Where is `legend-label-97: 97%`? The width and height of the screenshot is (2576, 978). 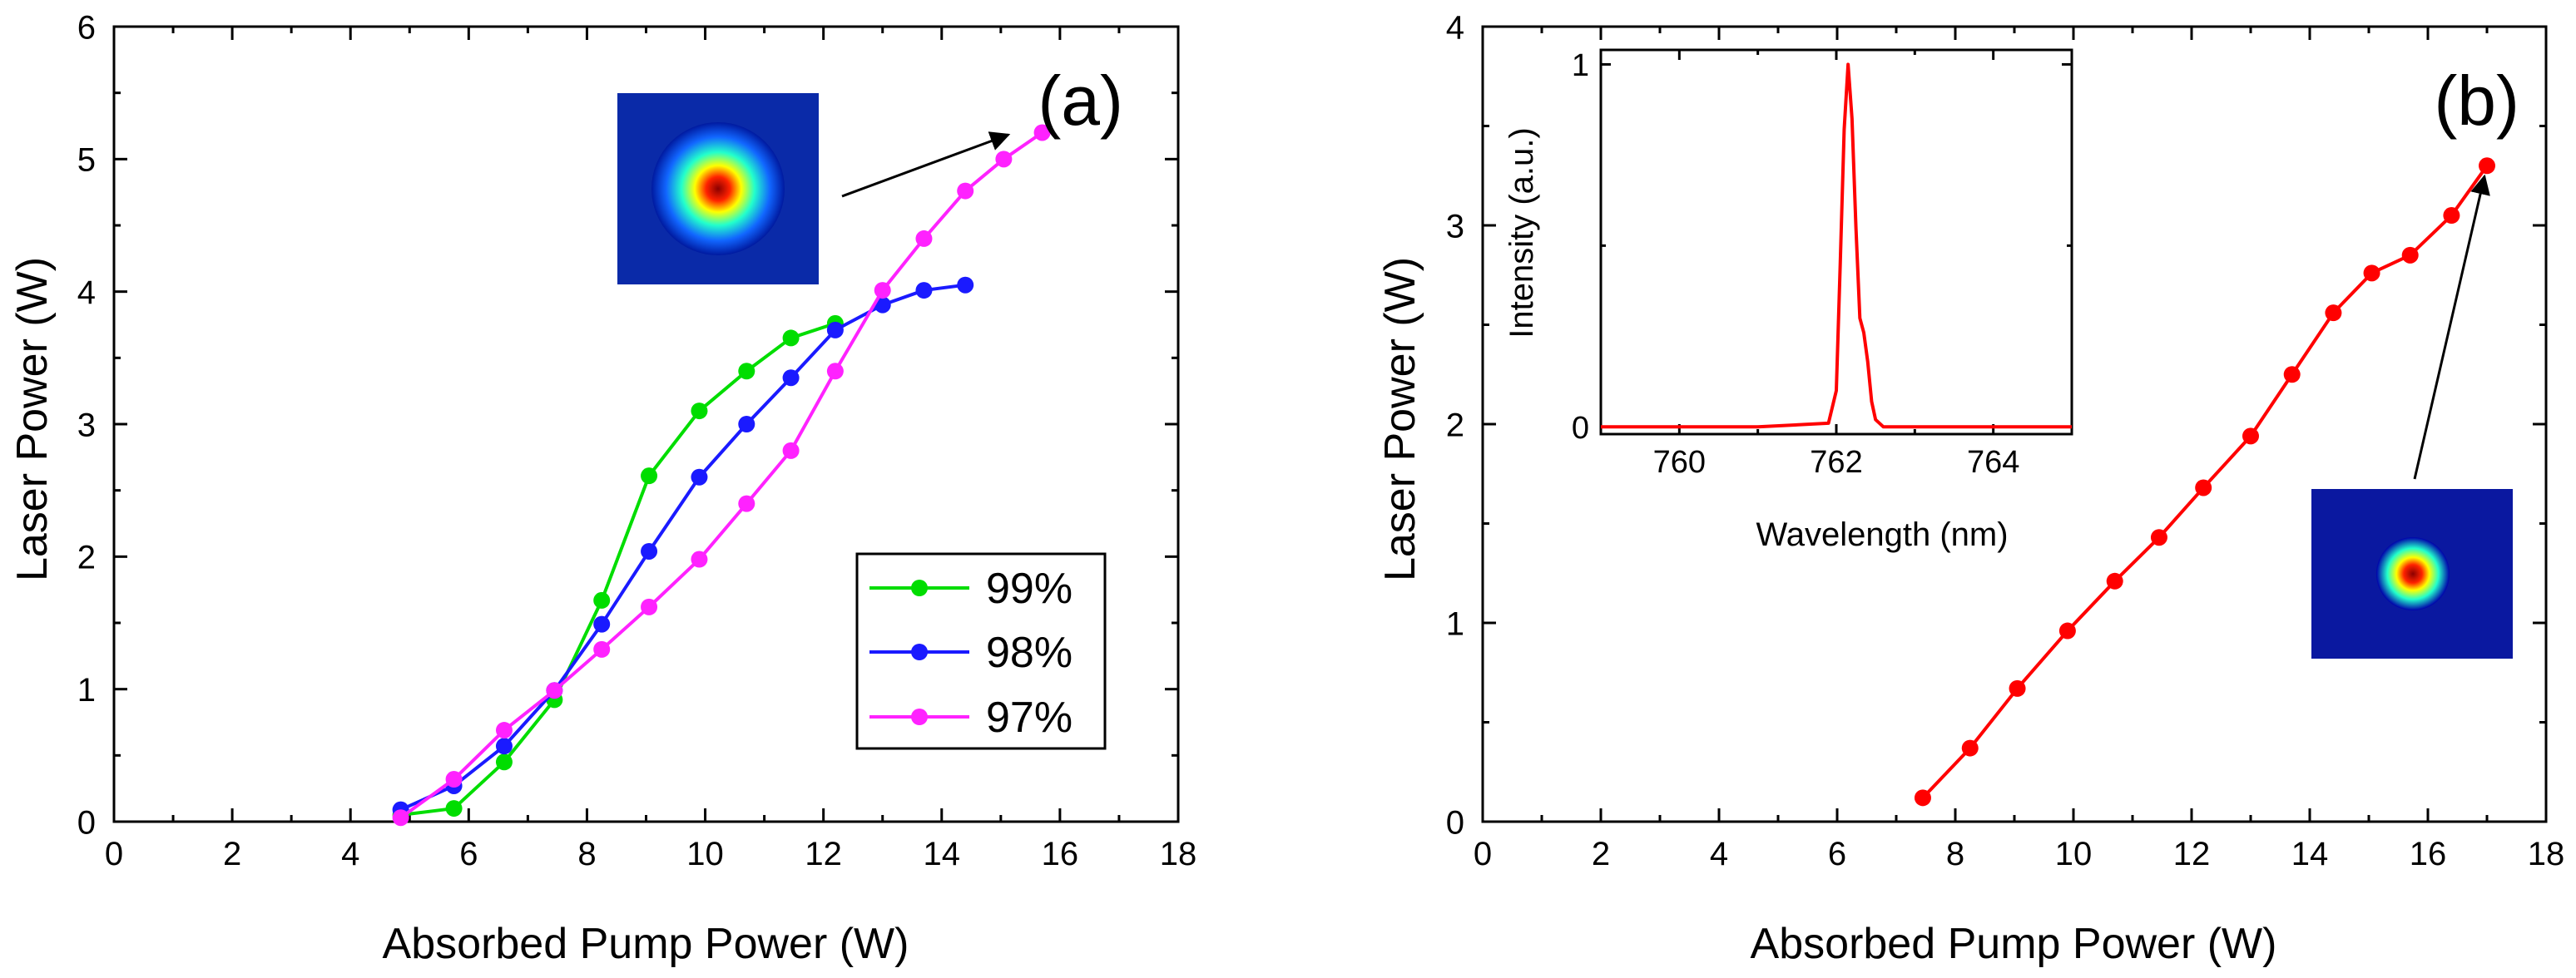
legend-label-97: 97% is located at coordinates (1029, 718).